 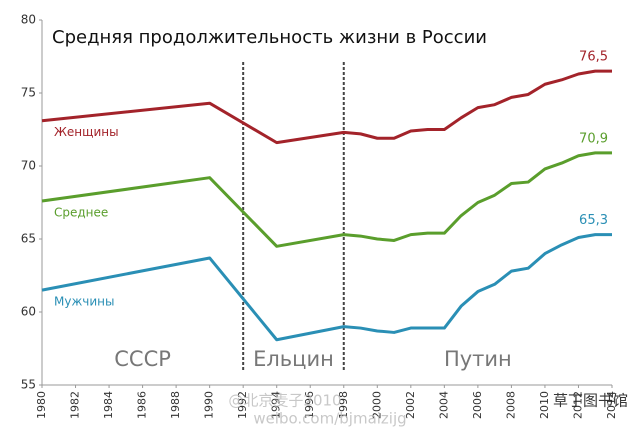 I want to click on x-tick-label: 2004, so click(x=443, y=405).